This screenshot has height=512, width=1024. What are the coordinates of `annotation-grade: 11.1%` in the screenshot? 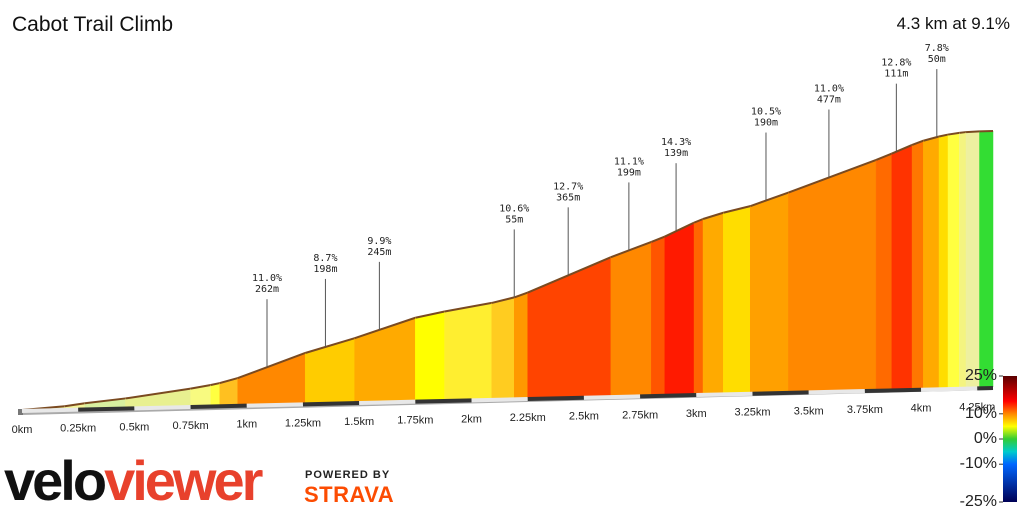 It's located at (629, 161).